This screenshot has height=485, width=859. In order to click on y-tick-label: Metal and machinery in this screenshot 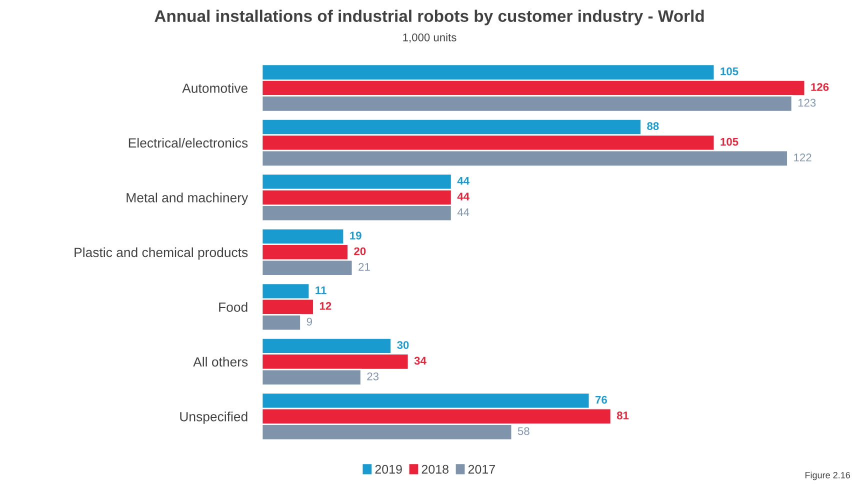, I will do `click(187, 198)`.